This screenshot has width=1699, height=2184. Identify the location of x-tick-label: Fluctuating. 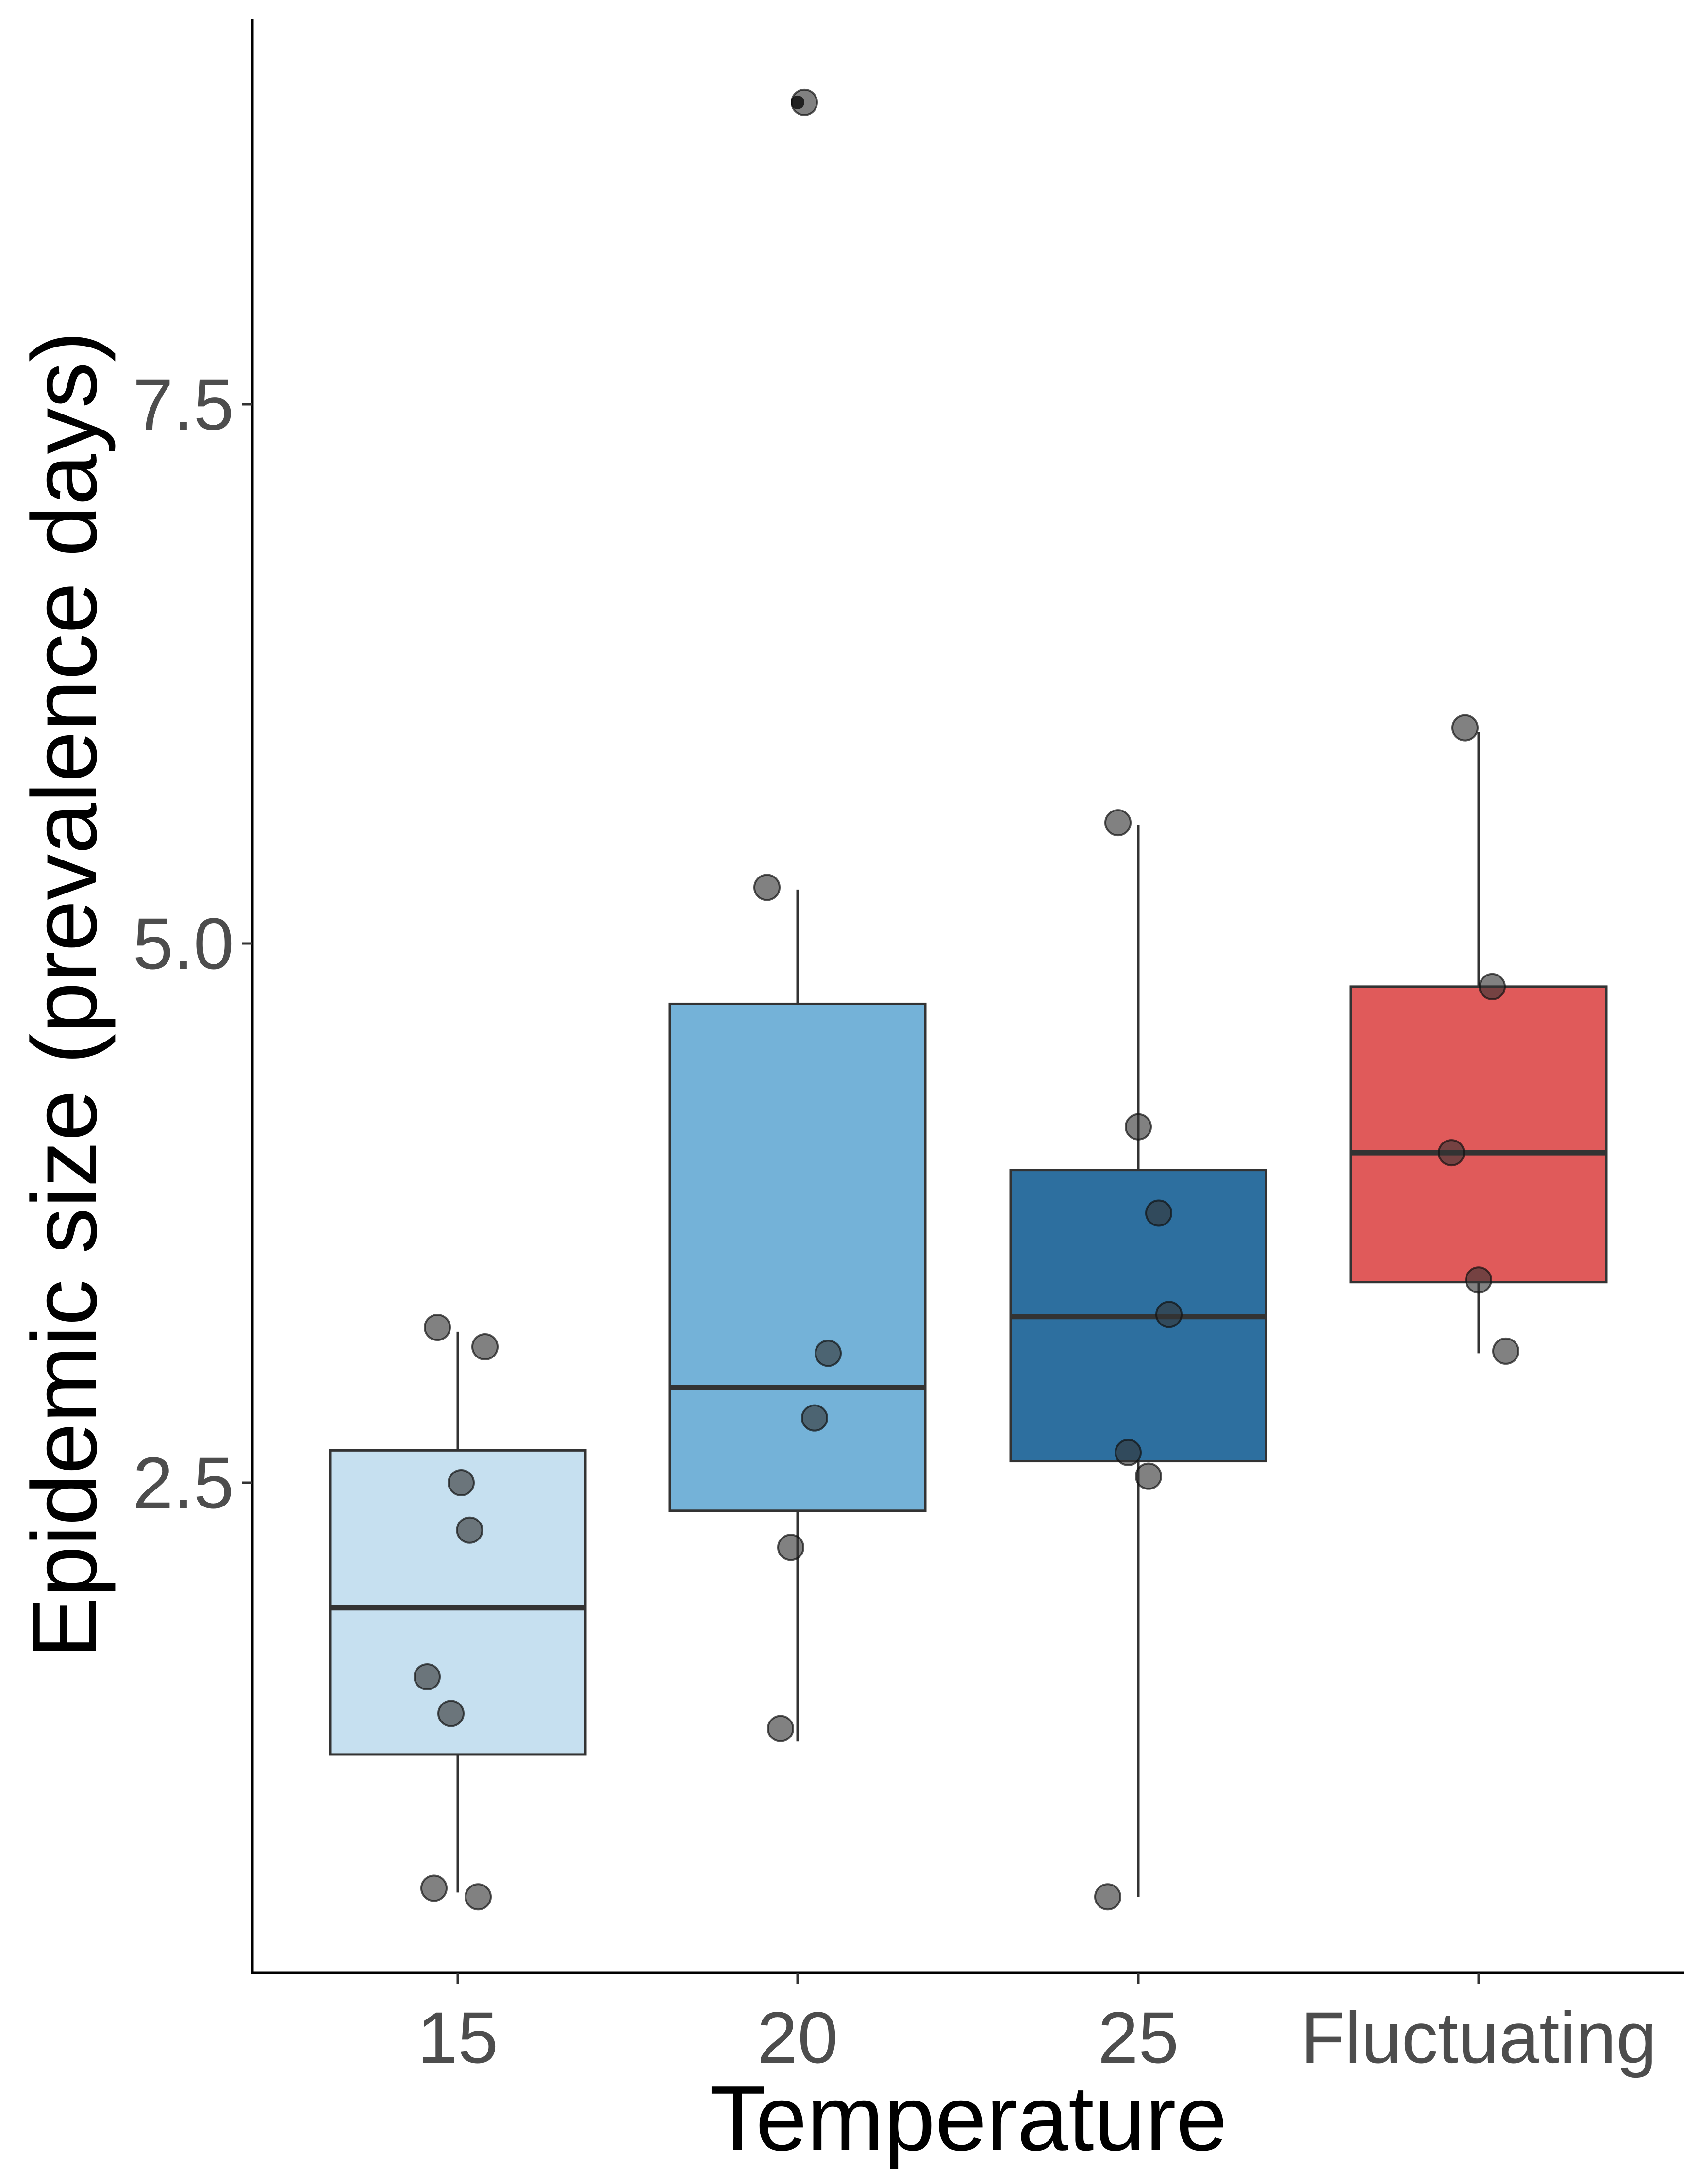
(1478, 2037).